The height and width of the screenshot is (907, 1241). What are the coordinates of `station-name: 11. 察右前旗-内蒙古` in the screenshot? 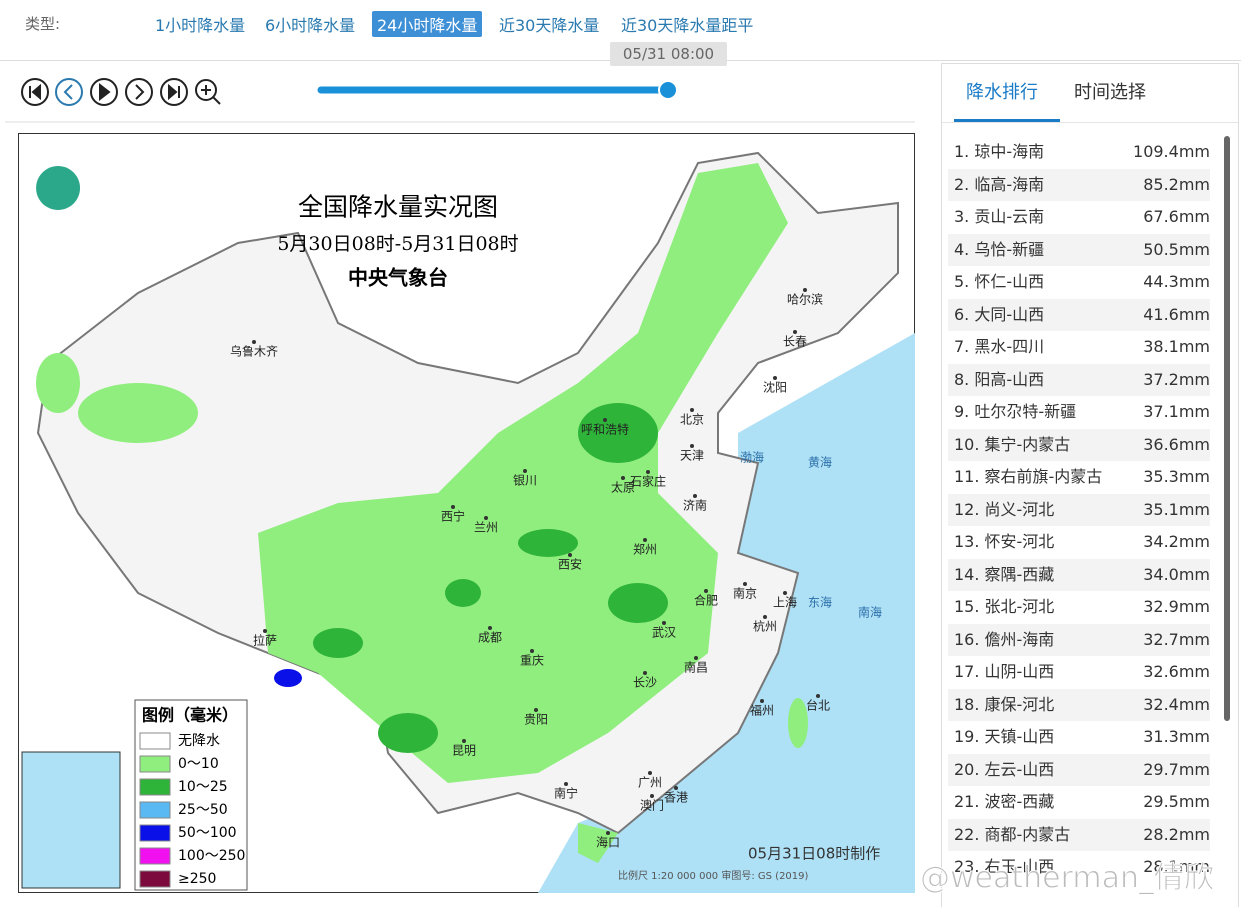 It's located at (1028, 476).